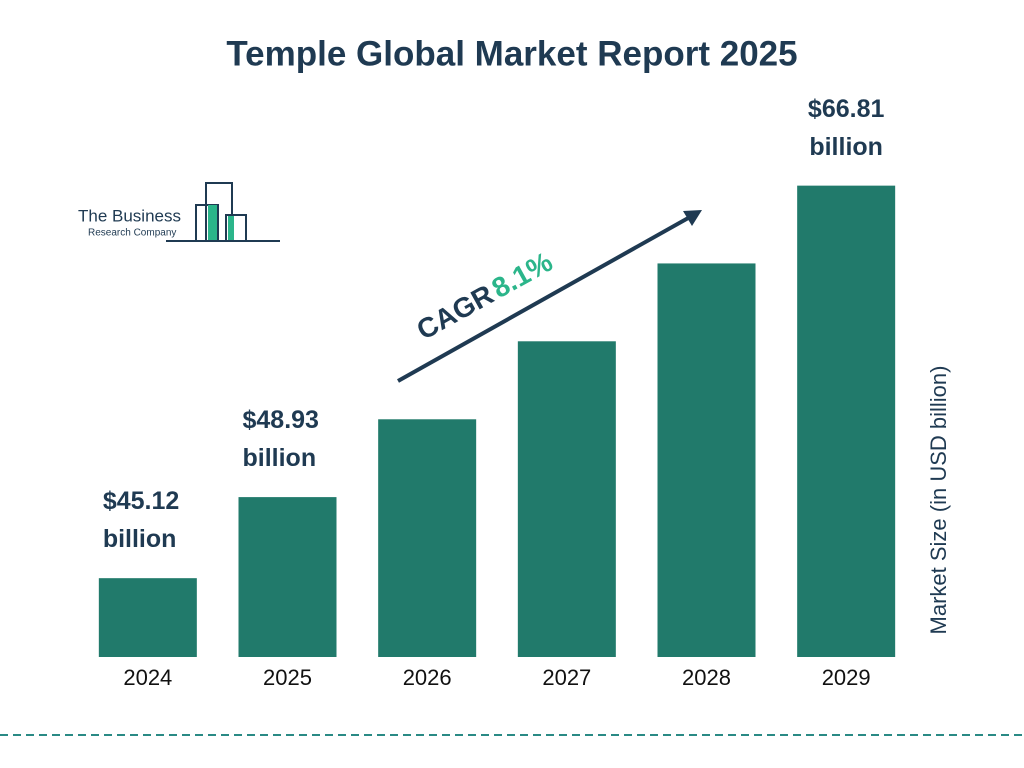 The height and width of the screenshot is (768, 1024). What do you see at coordinates (287, 677) in the screenshot?
I see `x-tick-label: 2025` at bounding box center [287, 677].